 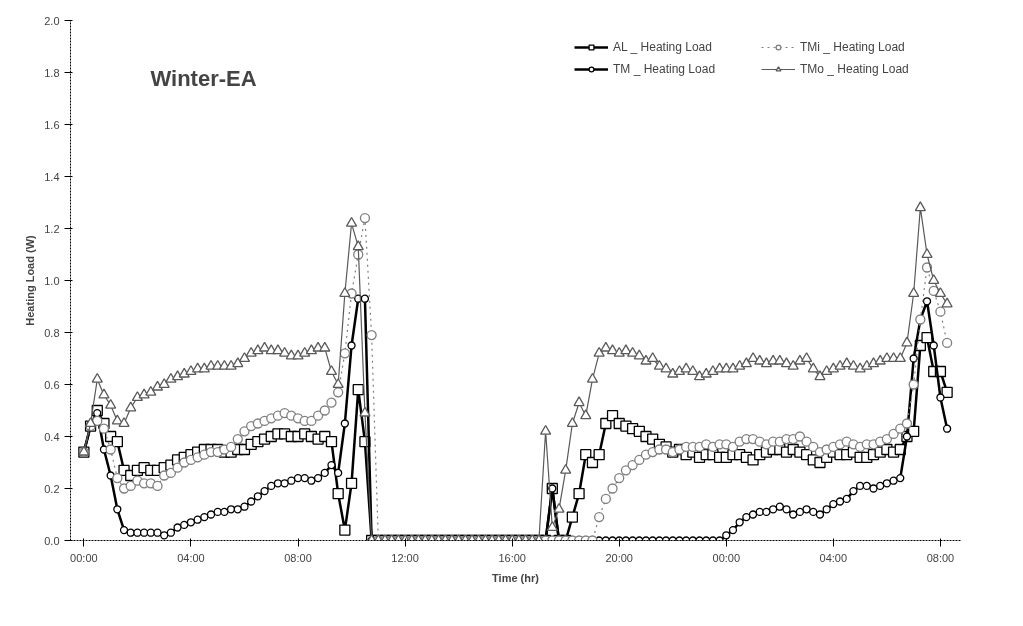 I want to click on legend-label: TMi _ Heating Load, so click(x=853, y=47).